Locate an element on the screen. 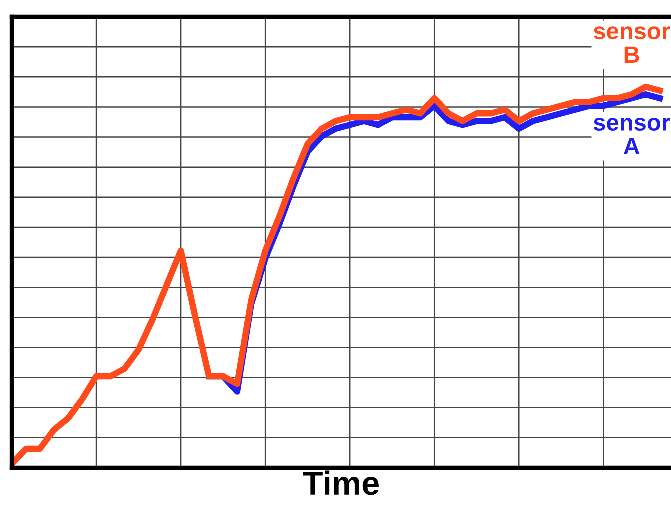 Image resolution: width=671 pixels, height=516 pixels. series-label: sensor A is located at coordinates (632, 136).